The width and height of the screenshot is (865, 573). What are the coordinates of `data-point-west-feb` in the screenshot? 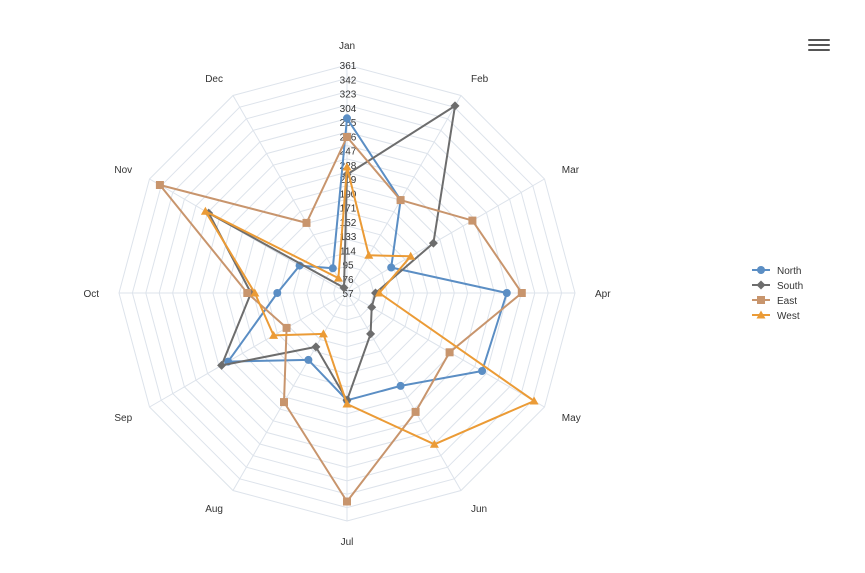 It's located at (369, 254).